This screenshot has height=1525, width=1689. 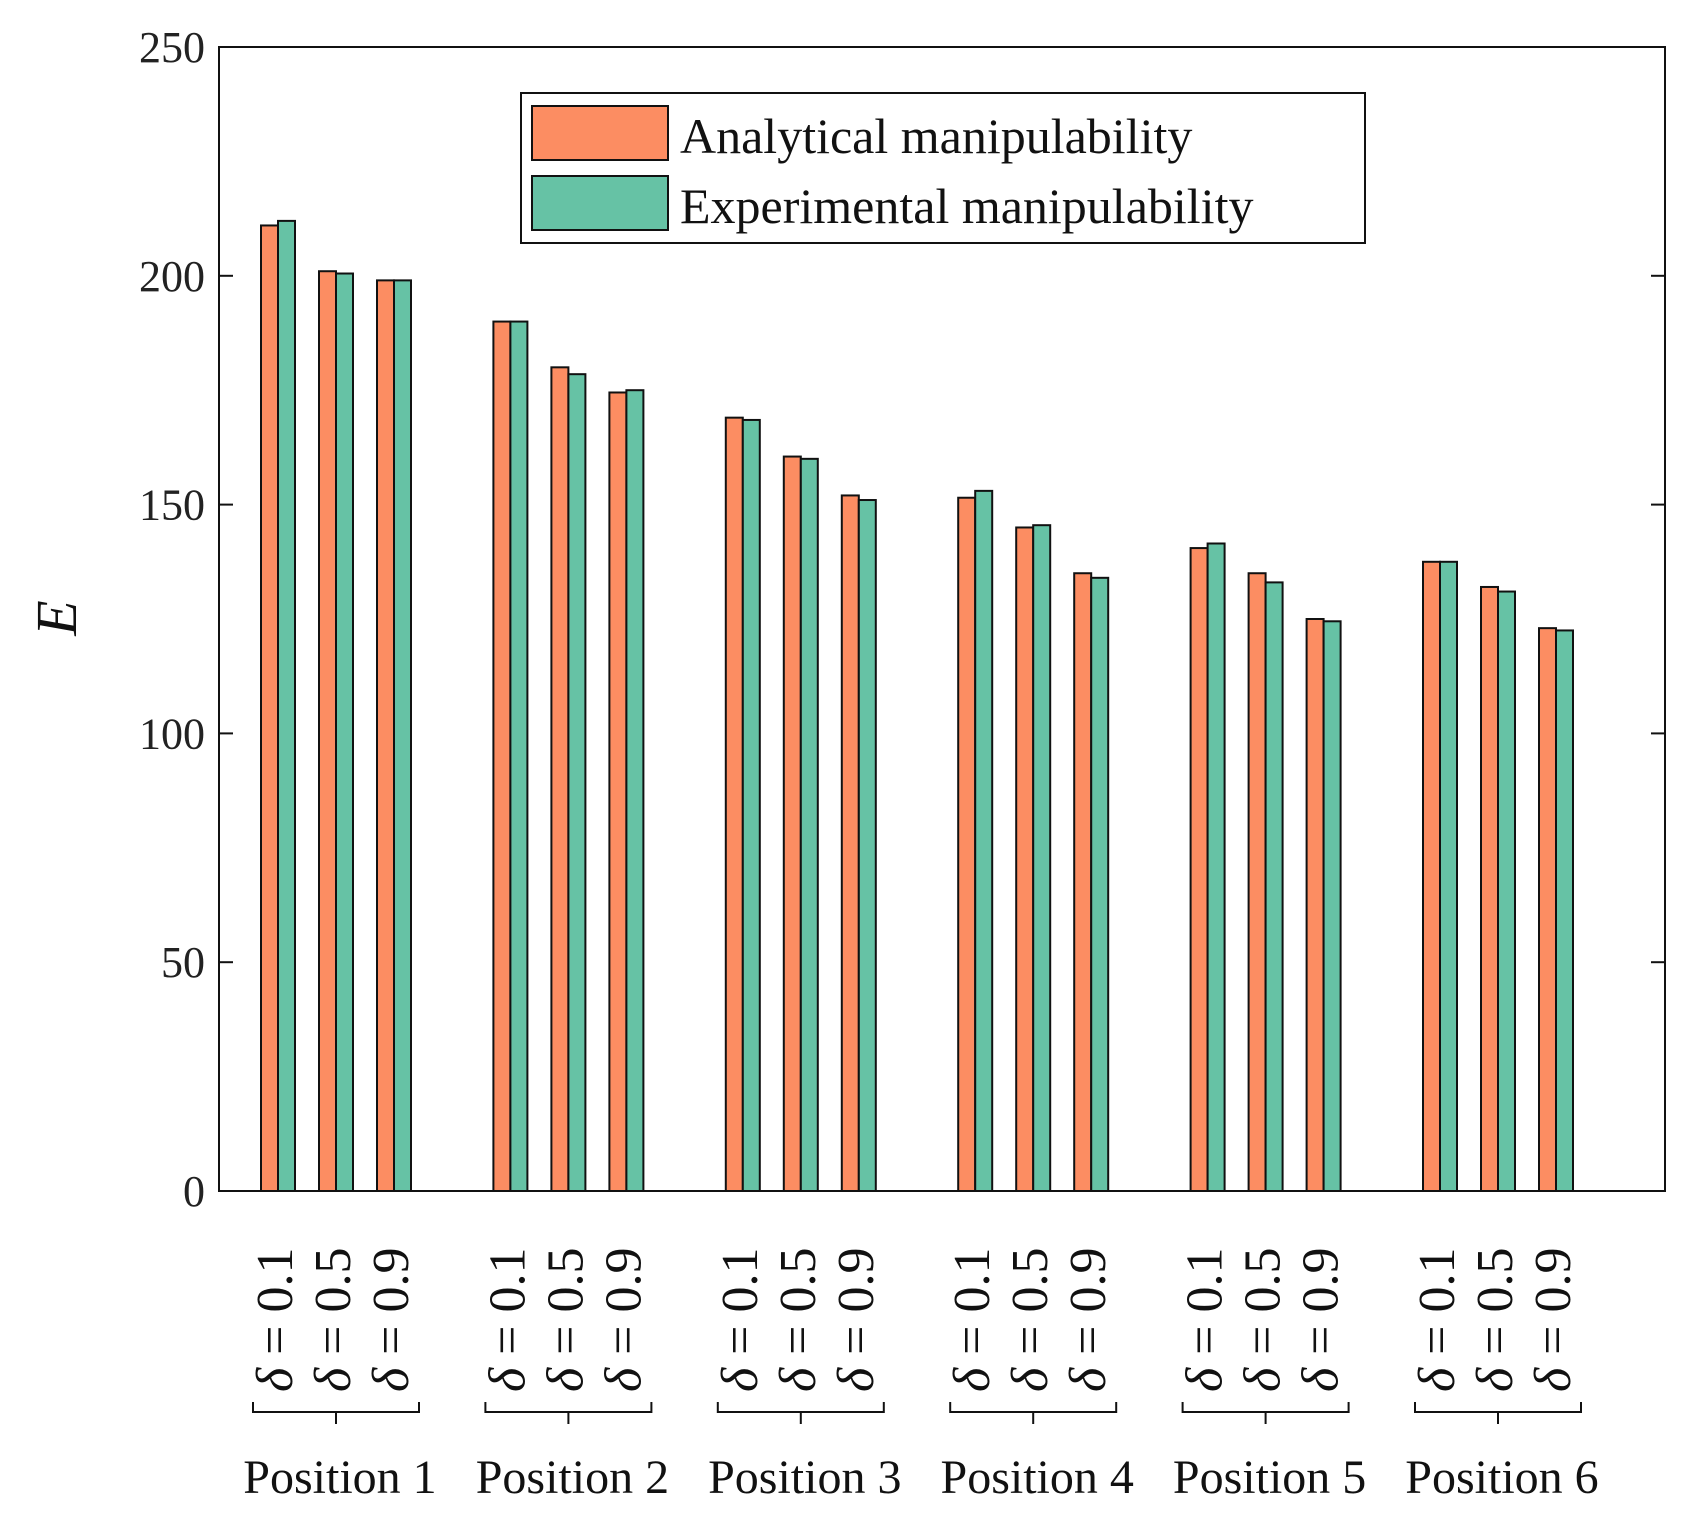 I want to click on legend-swatch-analytical, so click(x=600, y=133).